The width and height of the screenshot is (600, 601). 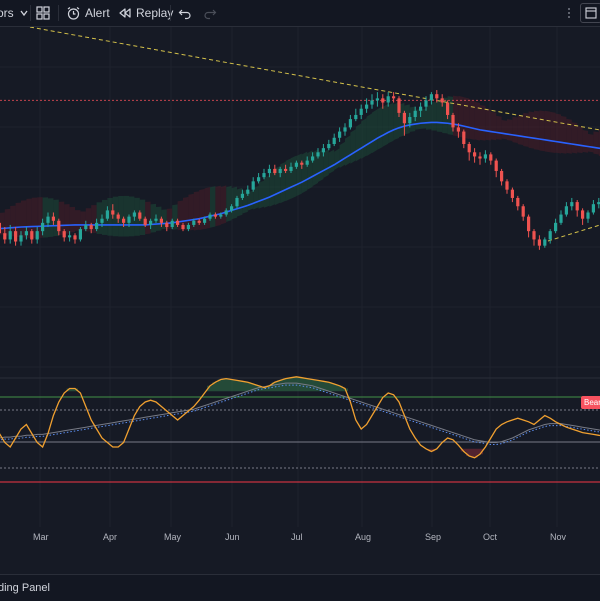 I want to click on window-button, so click(x=590, y=13).